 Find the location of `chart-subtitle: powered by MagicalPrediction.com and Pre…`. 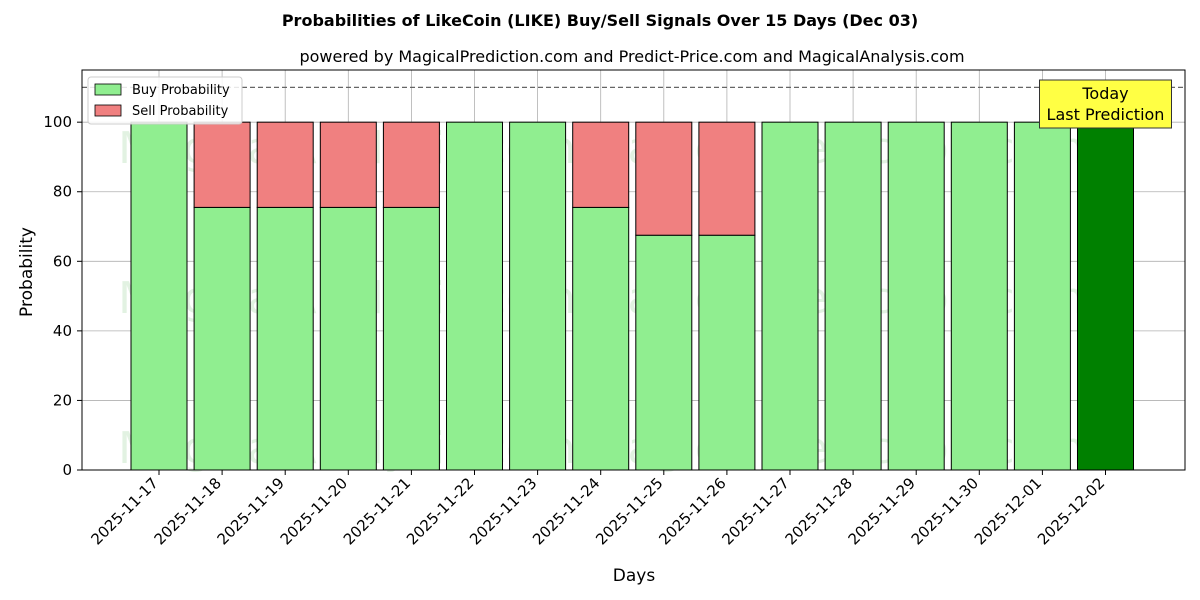

chart-subtitle: powered by MagicalPrediction.com and Pre… is located at coordinates (631, 56).